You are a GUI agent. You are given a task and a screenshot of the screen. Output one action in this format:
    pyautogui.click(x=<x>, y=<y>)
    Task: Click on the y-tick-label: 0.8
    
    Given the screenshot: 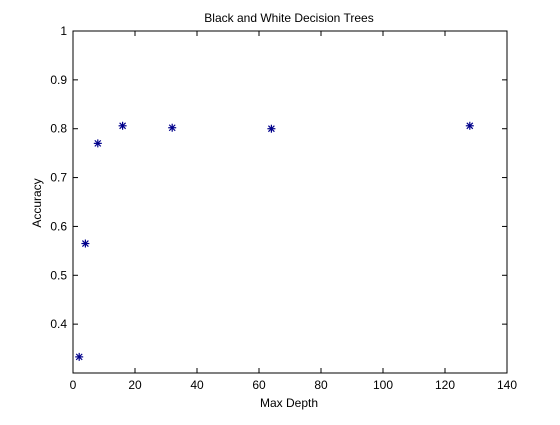 What is the action you would take?
    pyautogui.click(x=58, y=129)
    